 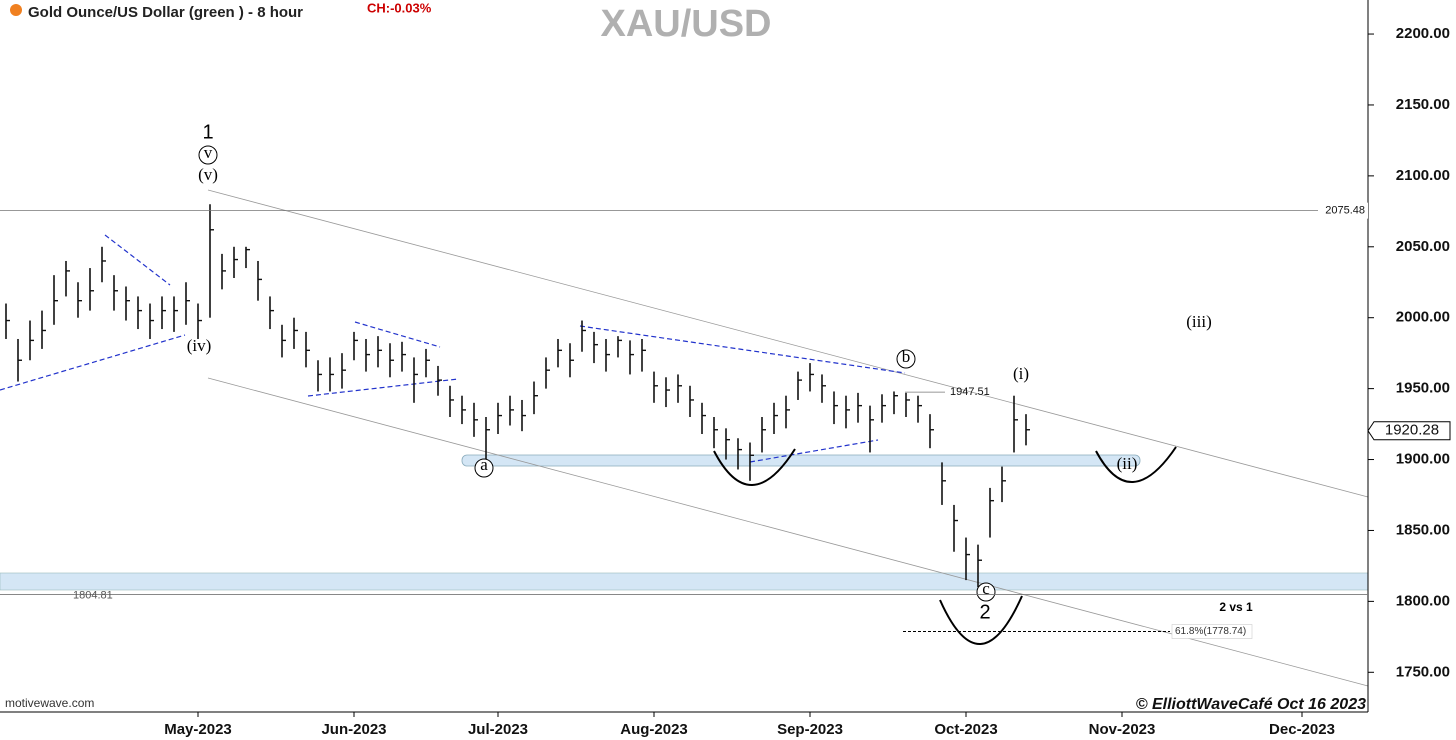 I want to click on x-tick-label: Jul-2023, so click(x=498, y=729).